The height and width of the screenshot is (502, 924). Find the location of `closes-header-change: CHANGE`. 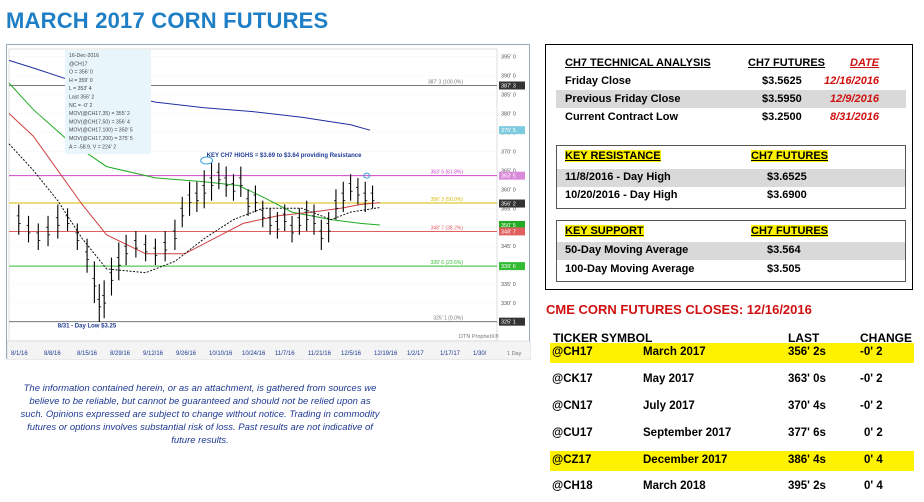

closes-header-change: CHANGE is located at coordinates (886, 338).